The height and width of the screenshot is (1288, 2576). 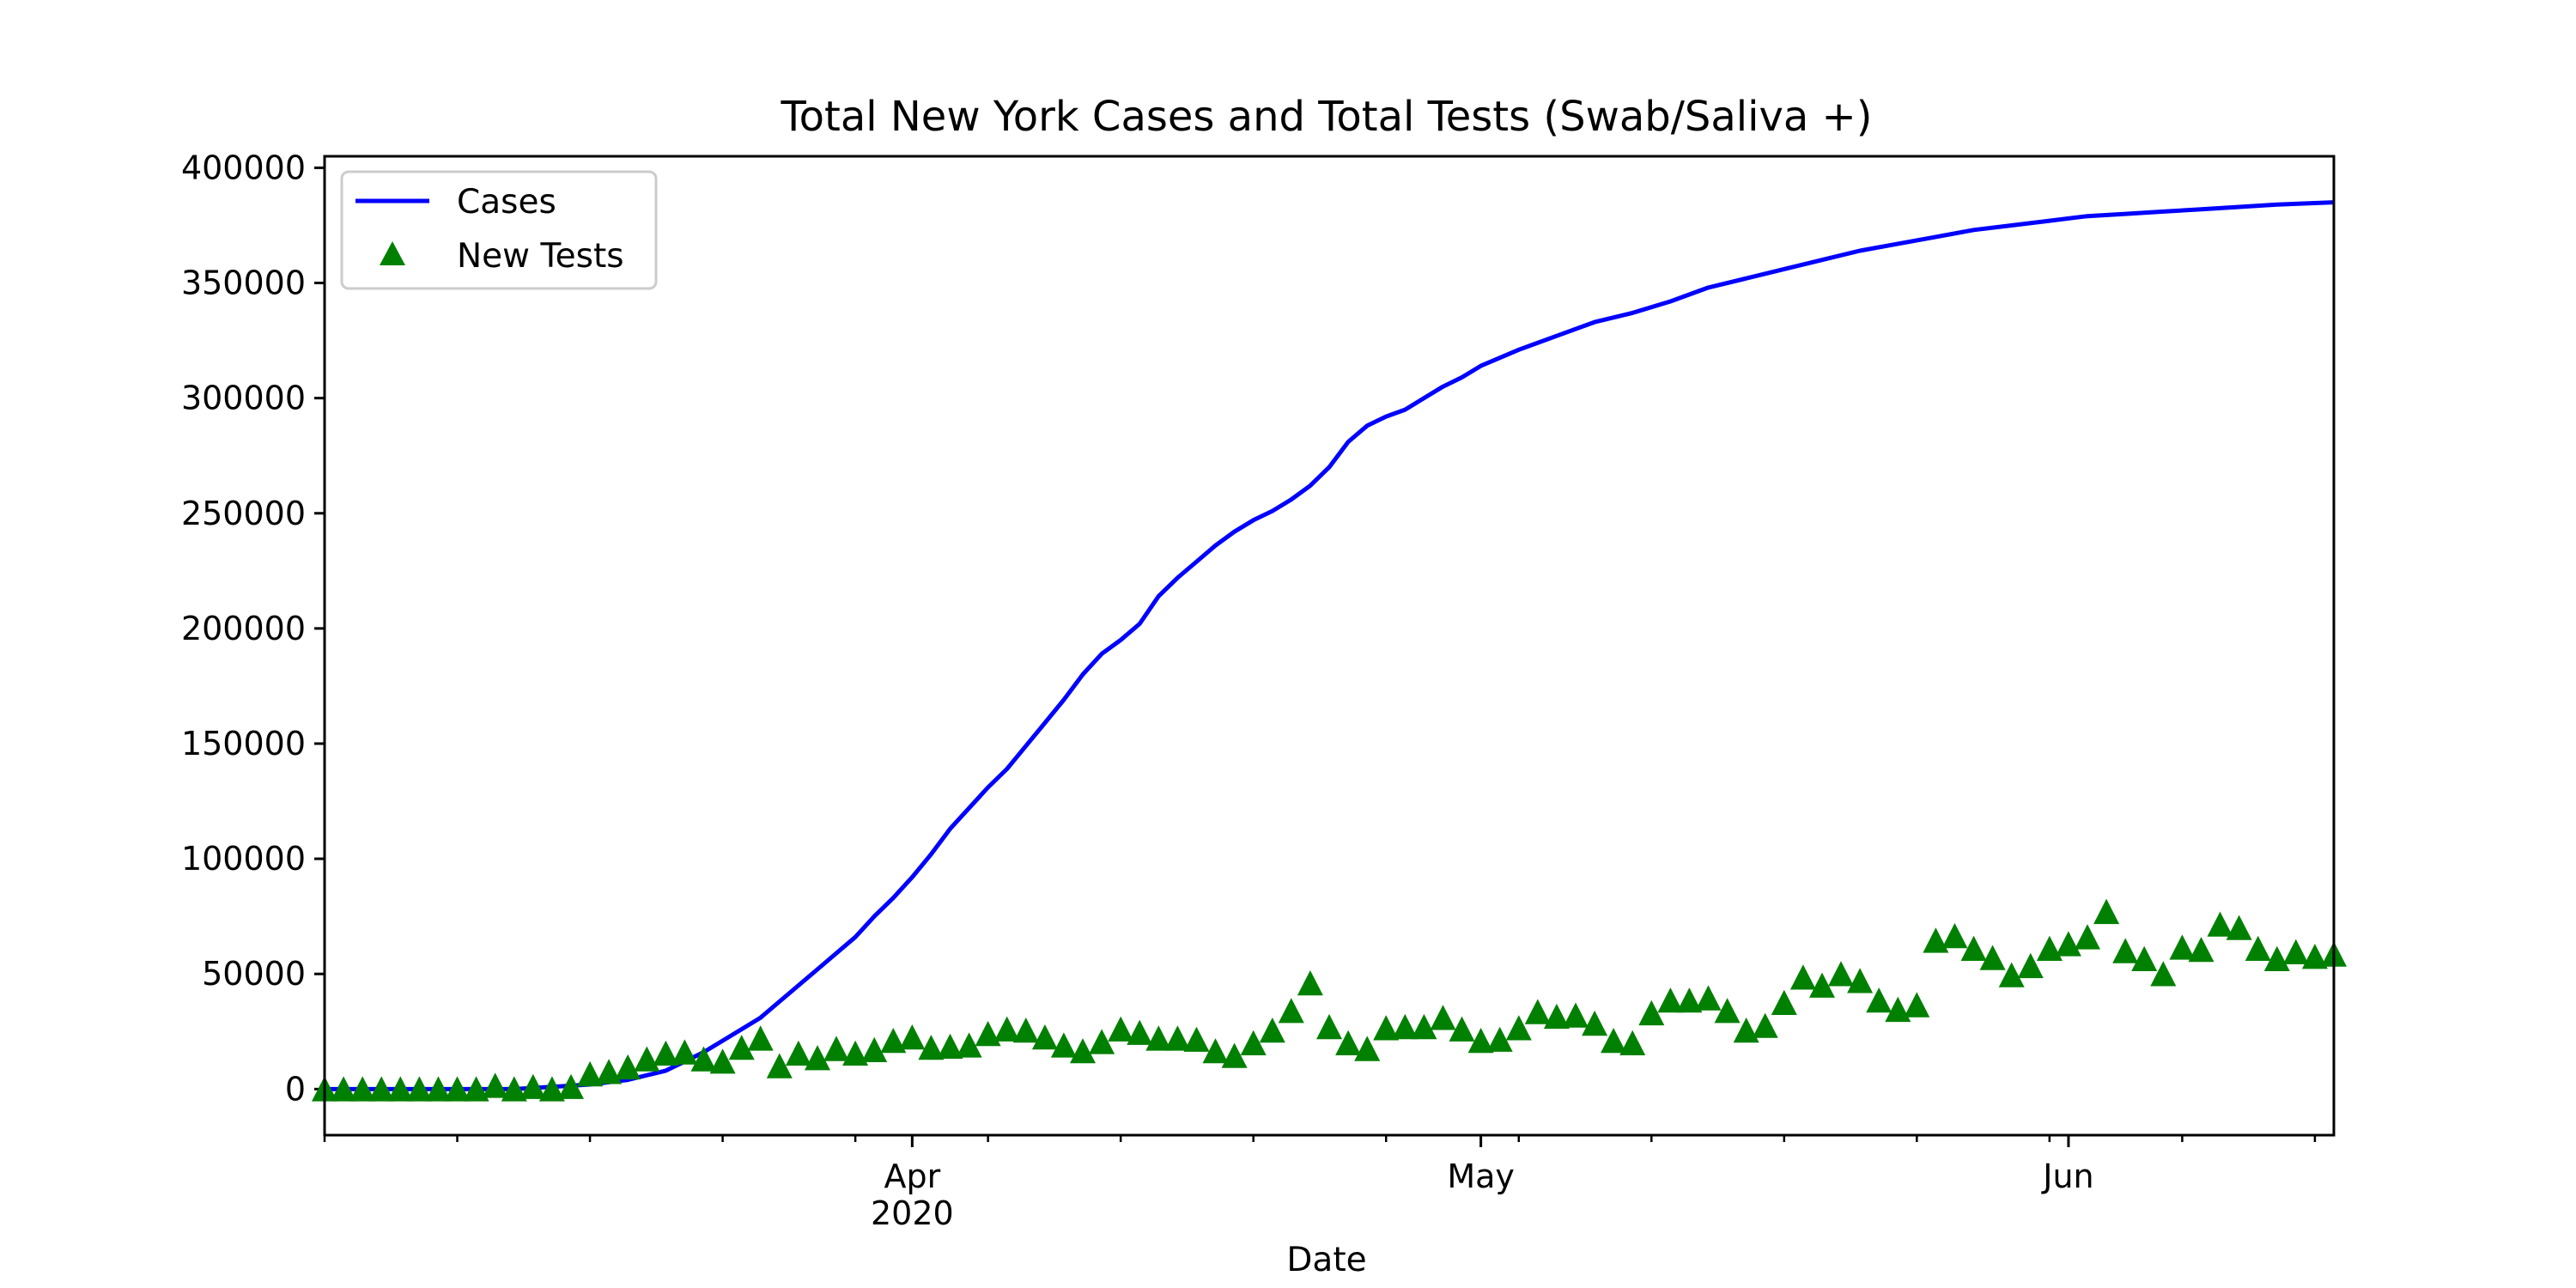 I want to click on y-tick-label: 0, so click(x=295, y=1089).